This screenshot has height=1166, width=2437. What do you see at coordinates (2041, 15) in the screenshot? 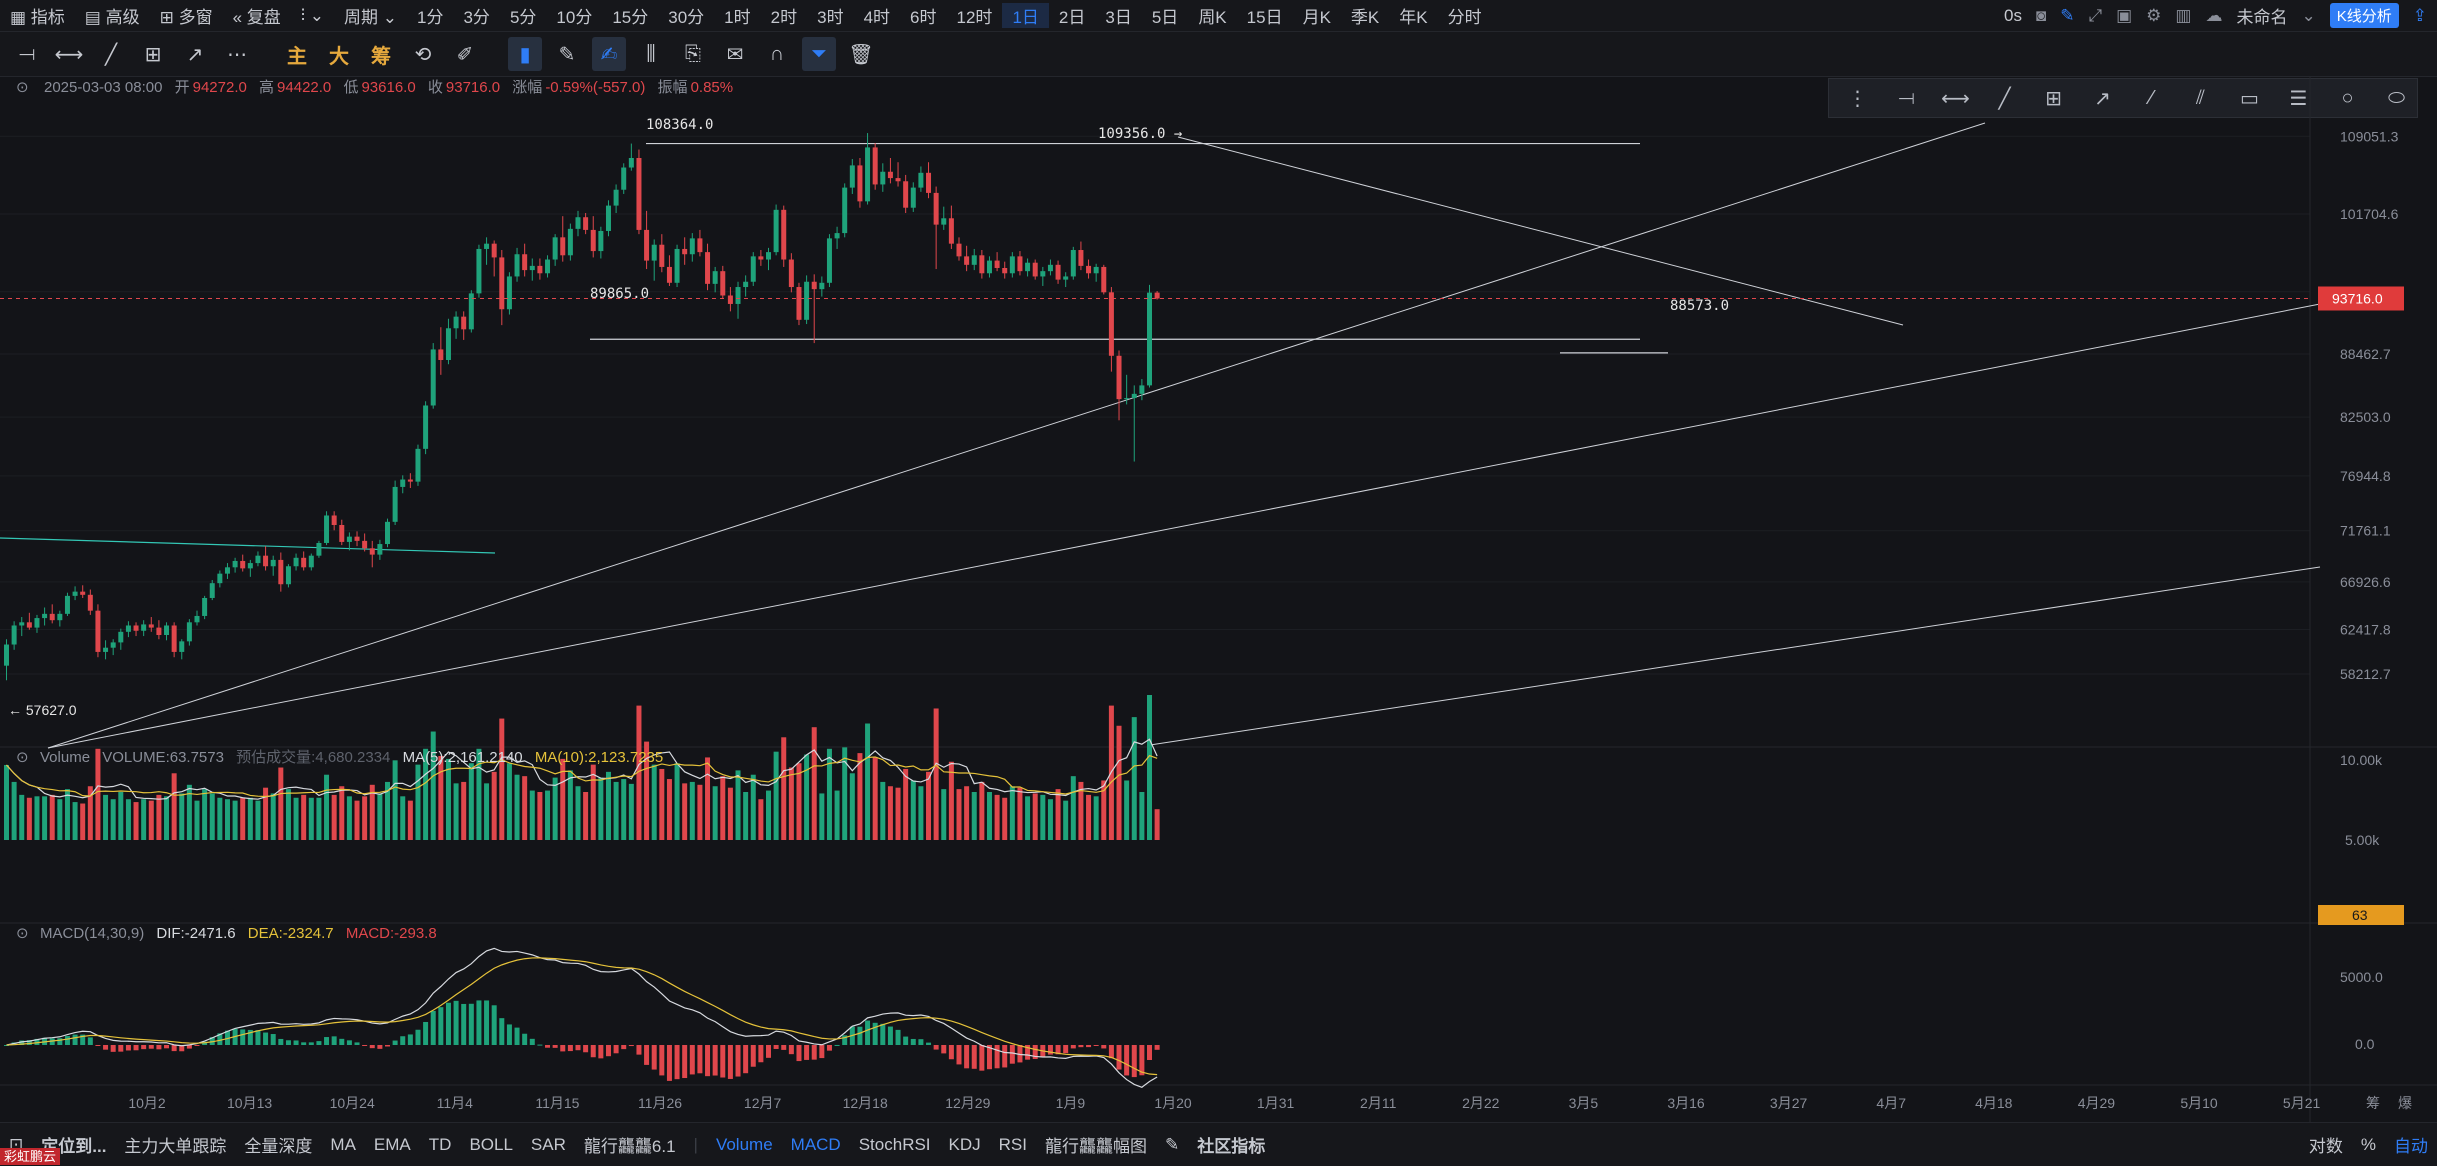
I see `camera-icon: ◙` at bounding box center [2041, 15].